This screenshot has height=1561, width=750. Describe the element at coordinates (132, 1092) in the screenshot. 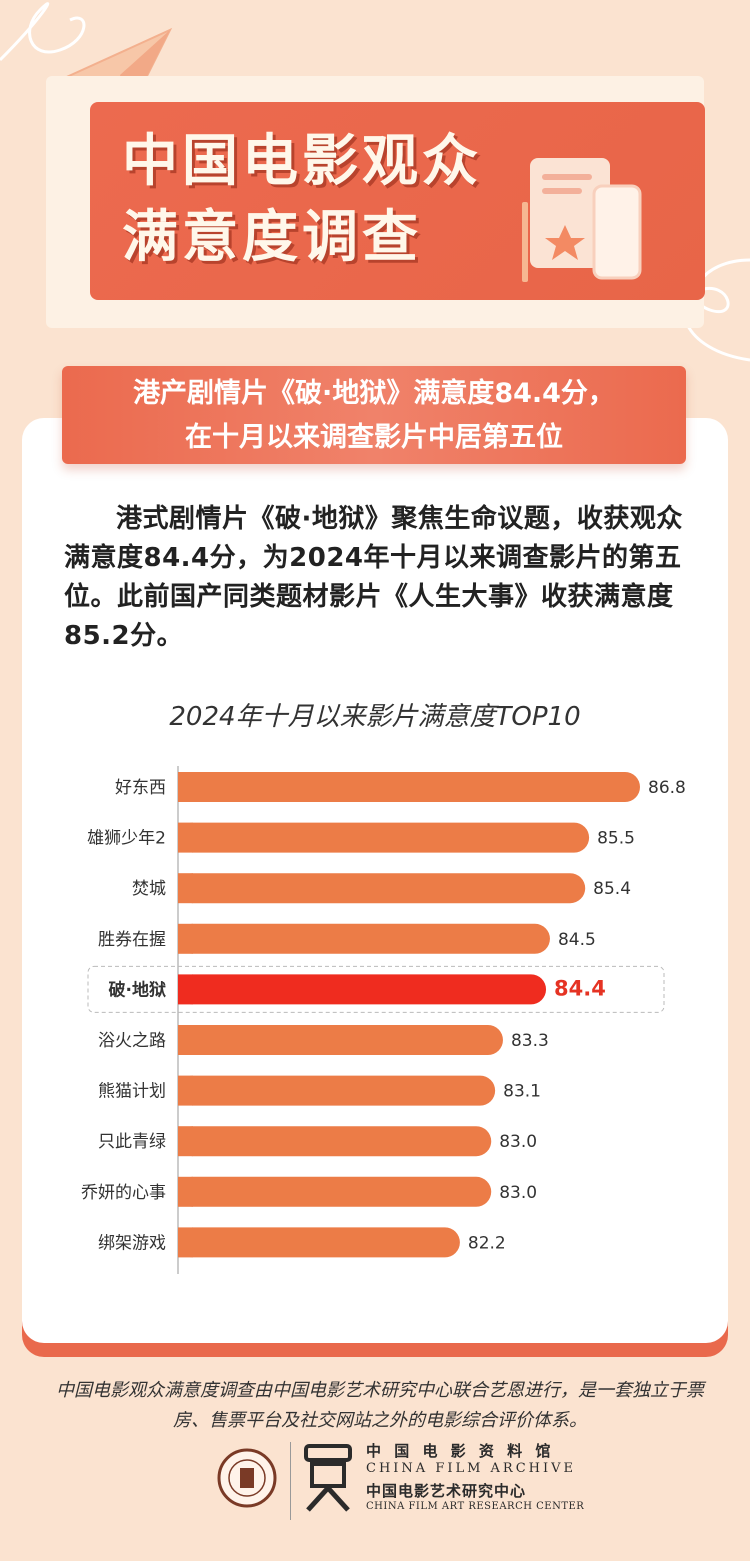

I see `category-label-7: 熊猫计划` at that location.